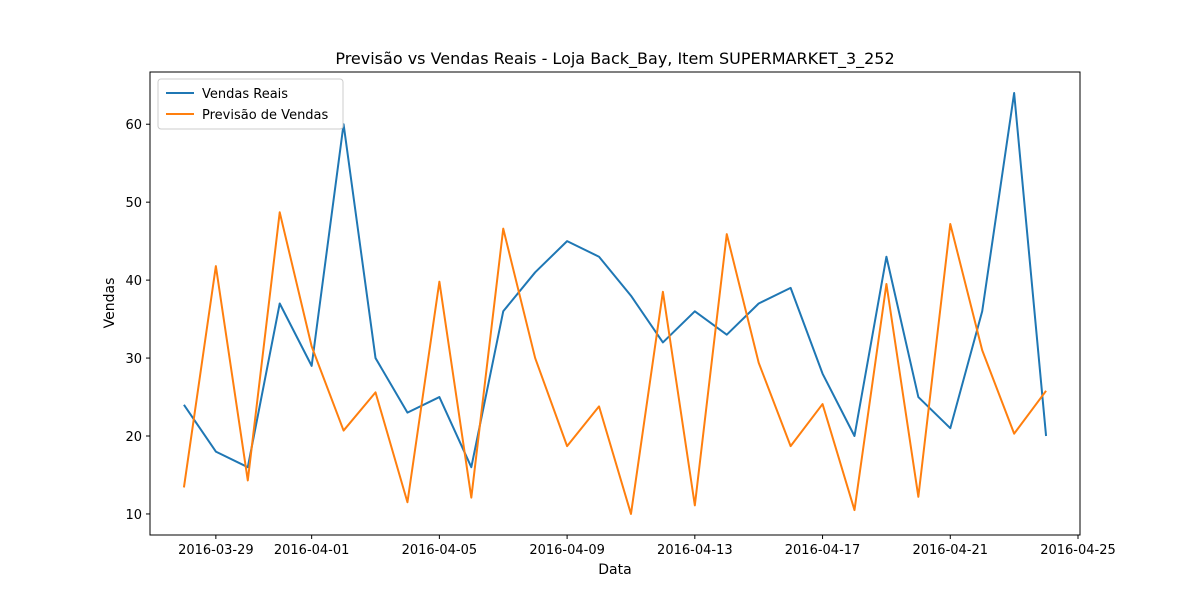  I want to click on x-tick-label: 2016-04-09, so click(567, 550).